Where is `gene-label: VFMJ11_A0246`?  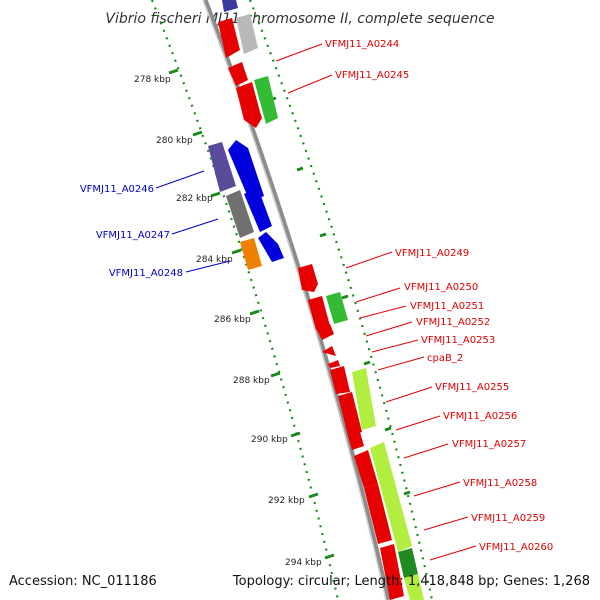
gene-label: VFMJ11_A0246 is located at coordinates (117, 189).